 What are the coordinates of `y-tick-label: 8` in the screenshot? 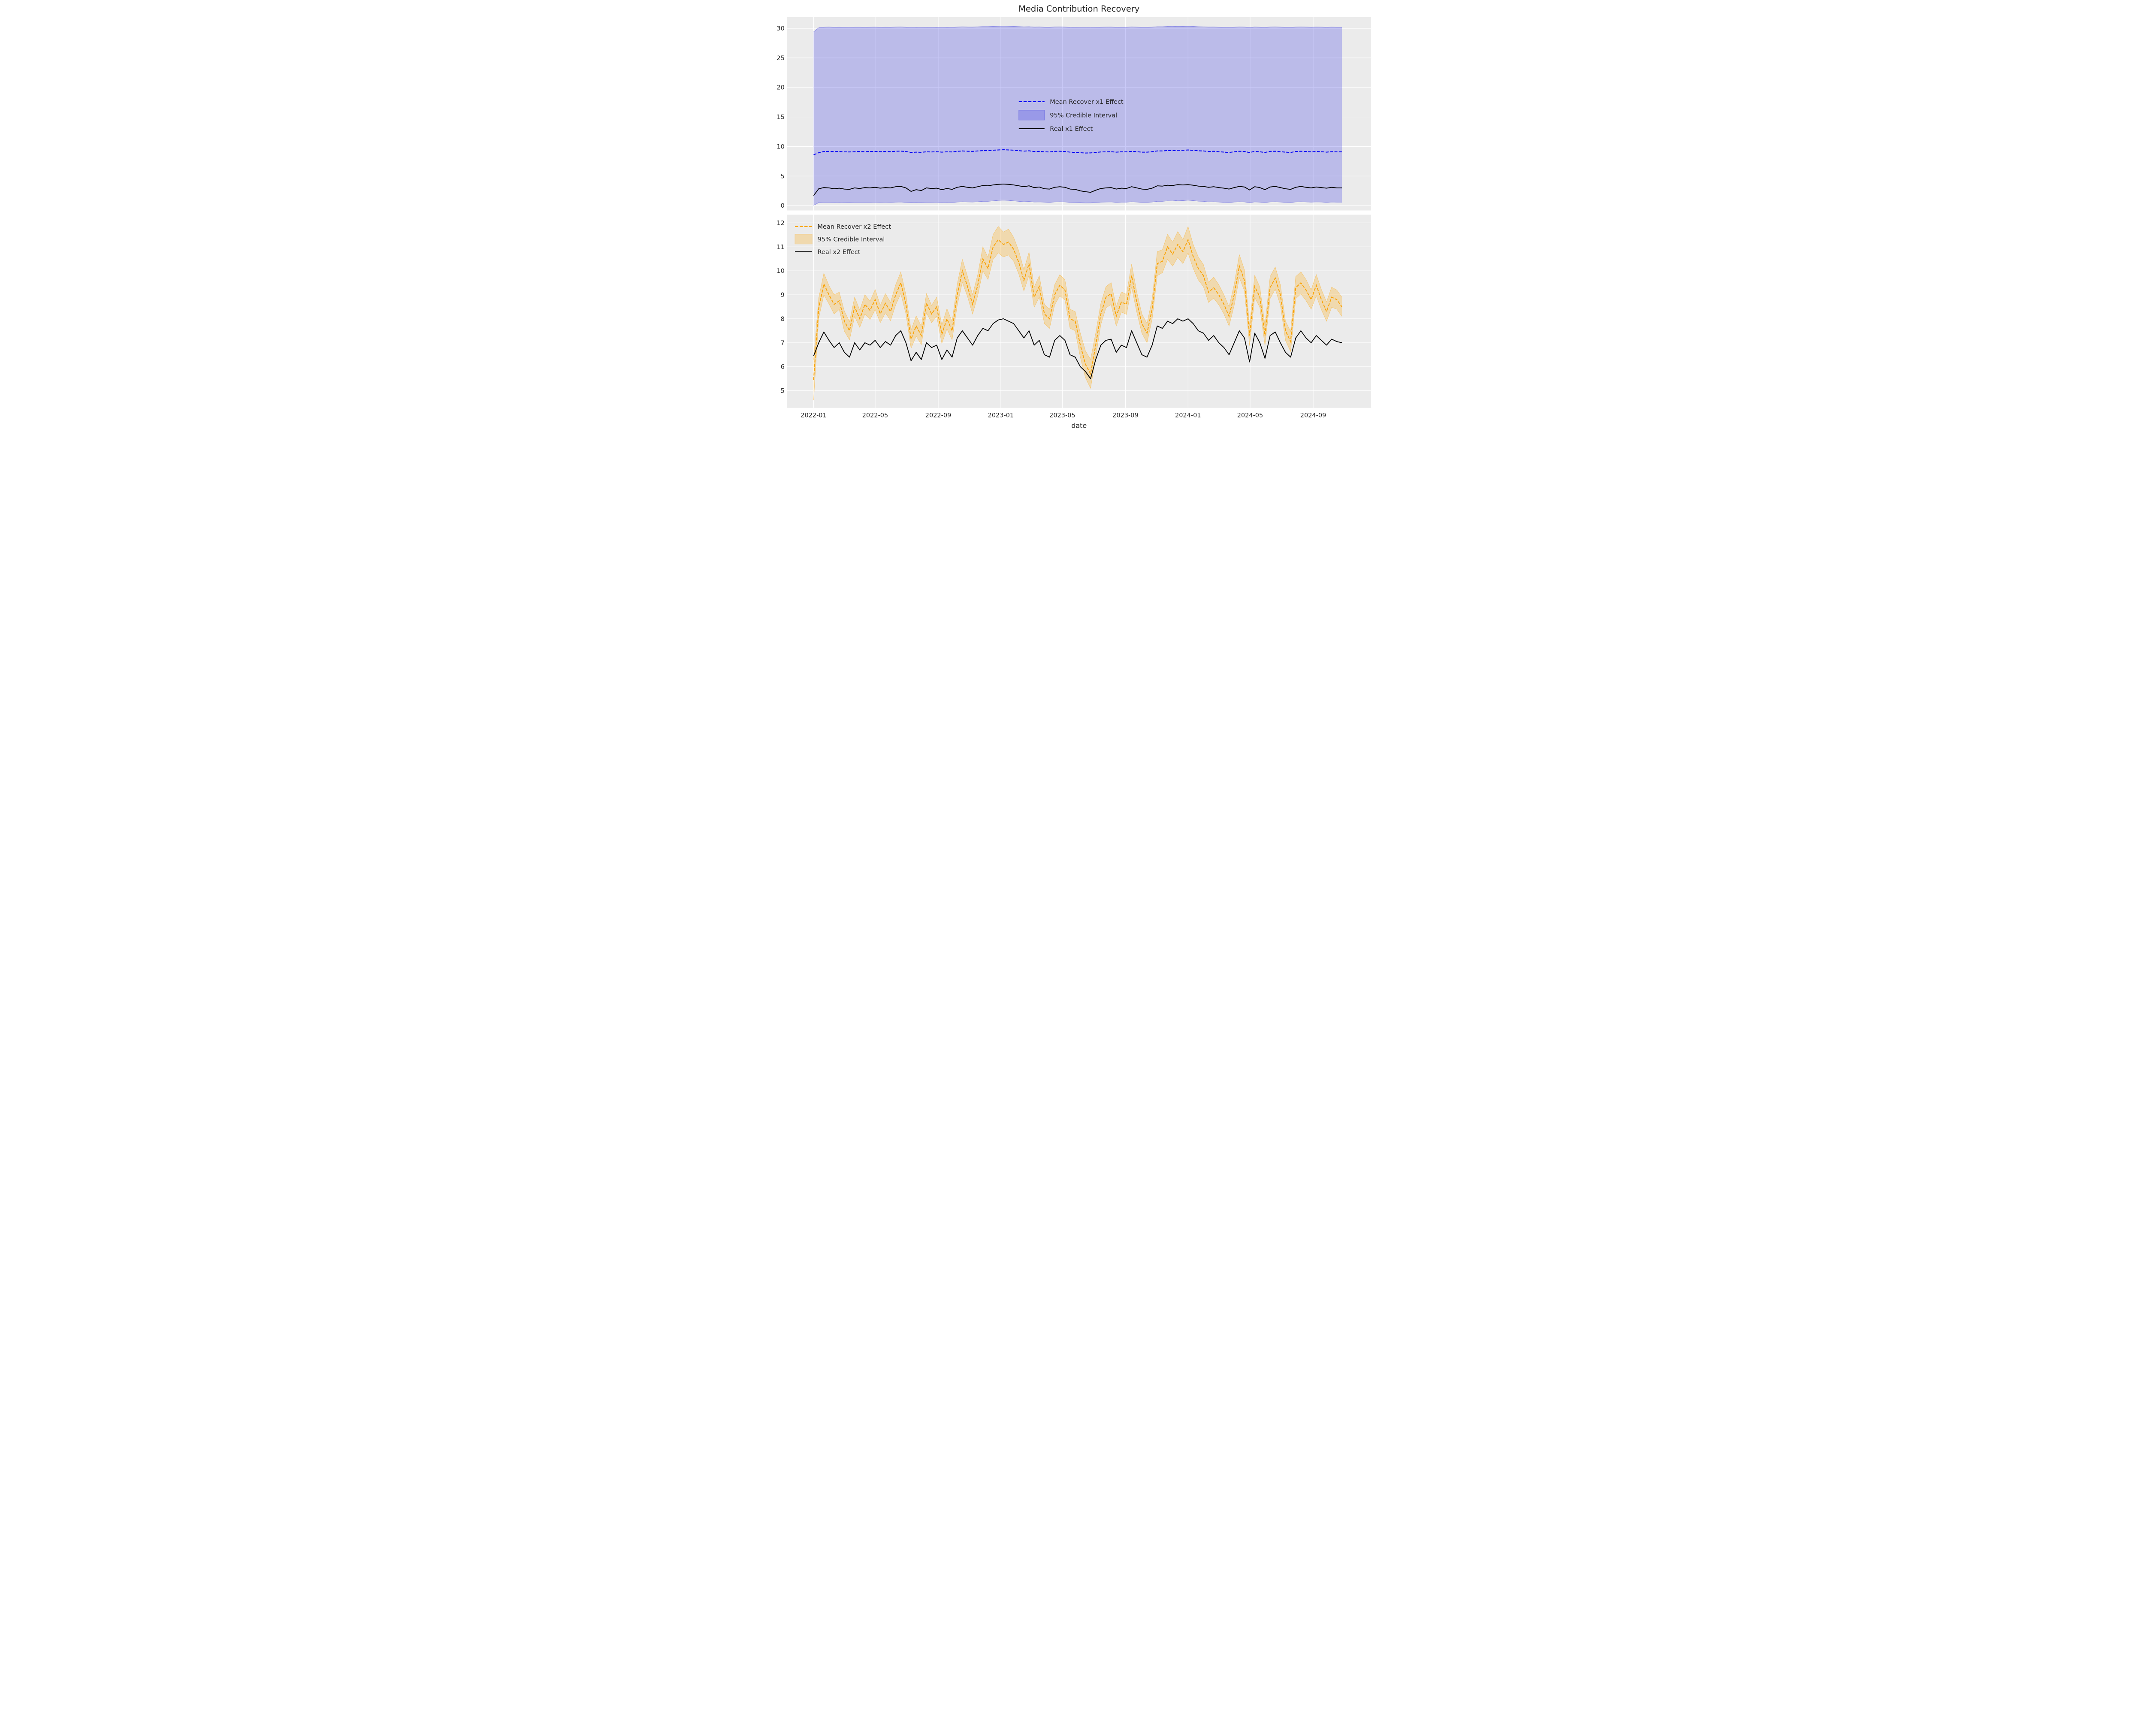 It's located at (782, 319).